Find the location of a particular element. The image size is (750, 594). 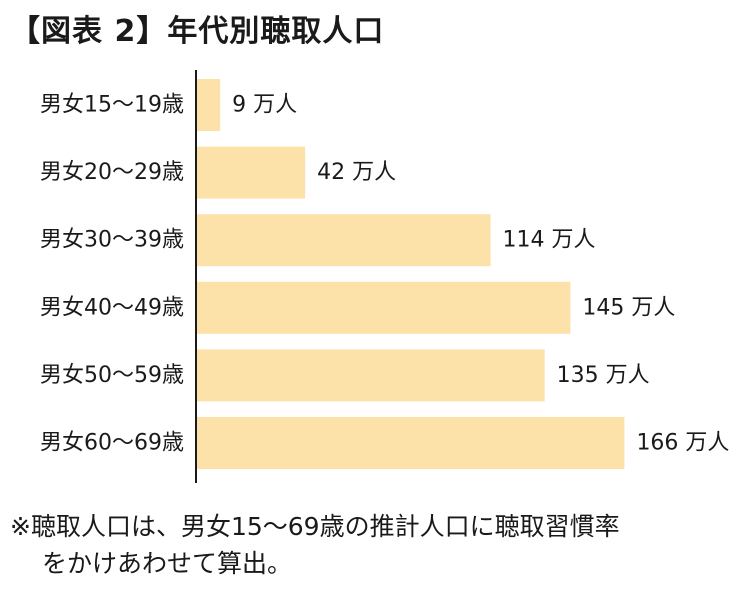

value-label-3: 114 万人 is located at coordinates (549, 240).